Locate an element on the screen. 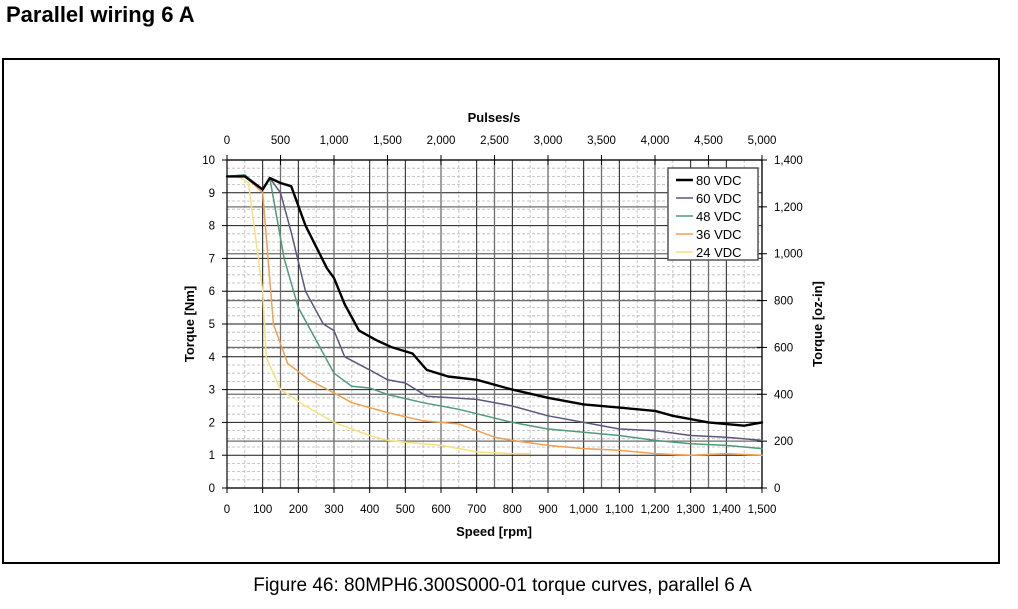  y2-tick-label: 600 is located at coordinates (783, 348).